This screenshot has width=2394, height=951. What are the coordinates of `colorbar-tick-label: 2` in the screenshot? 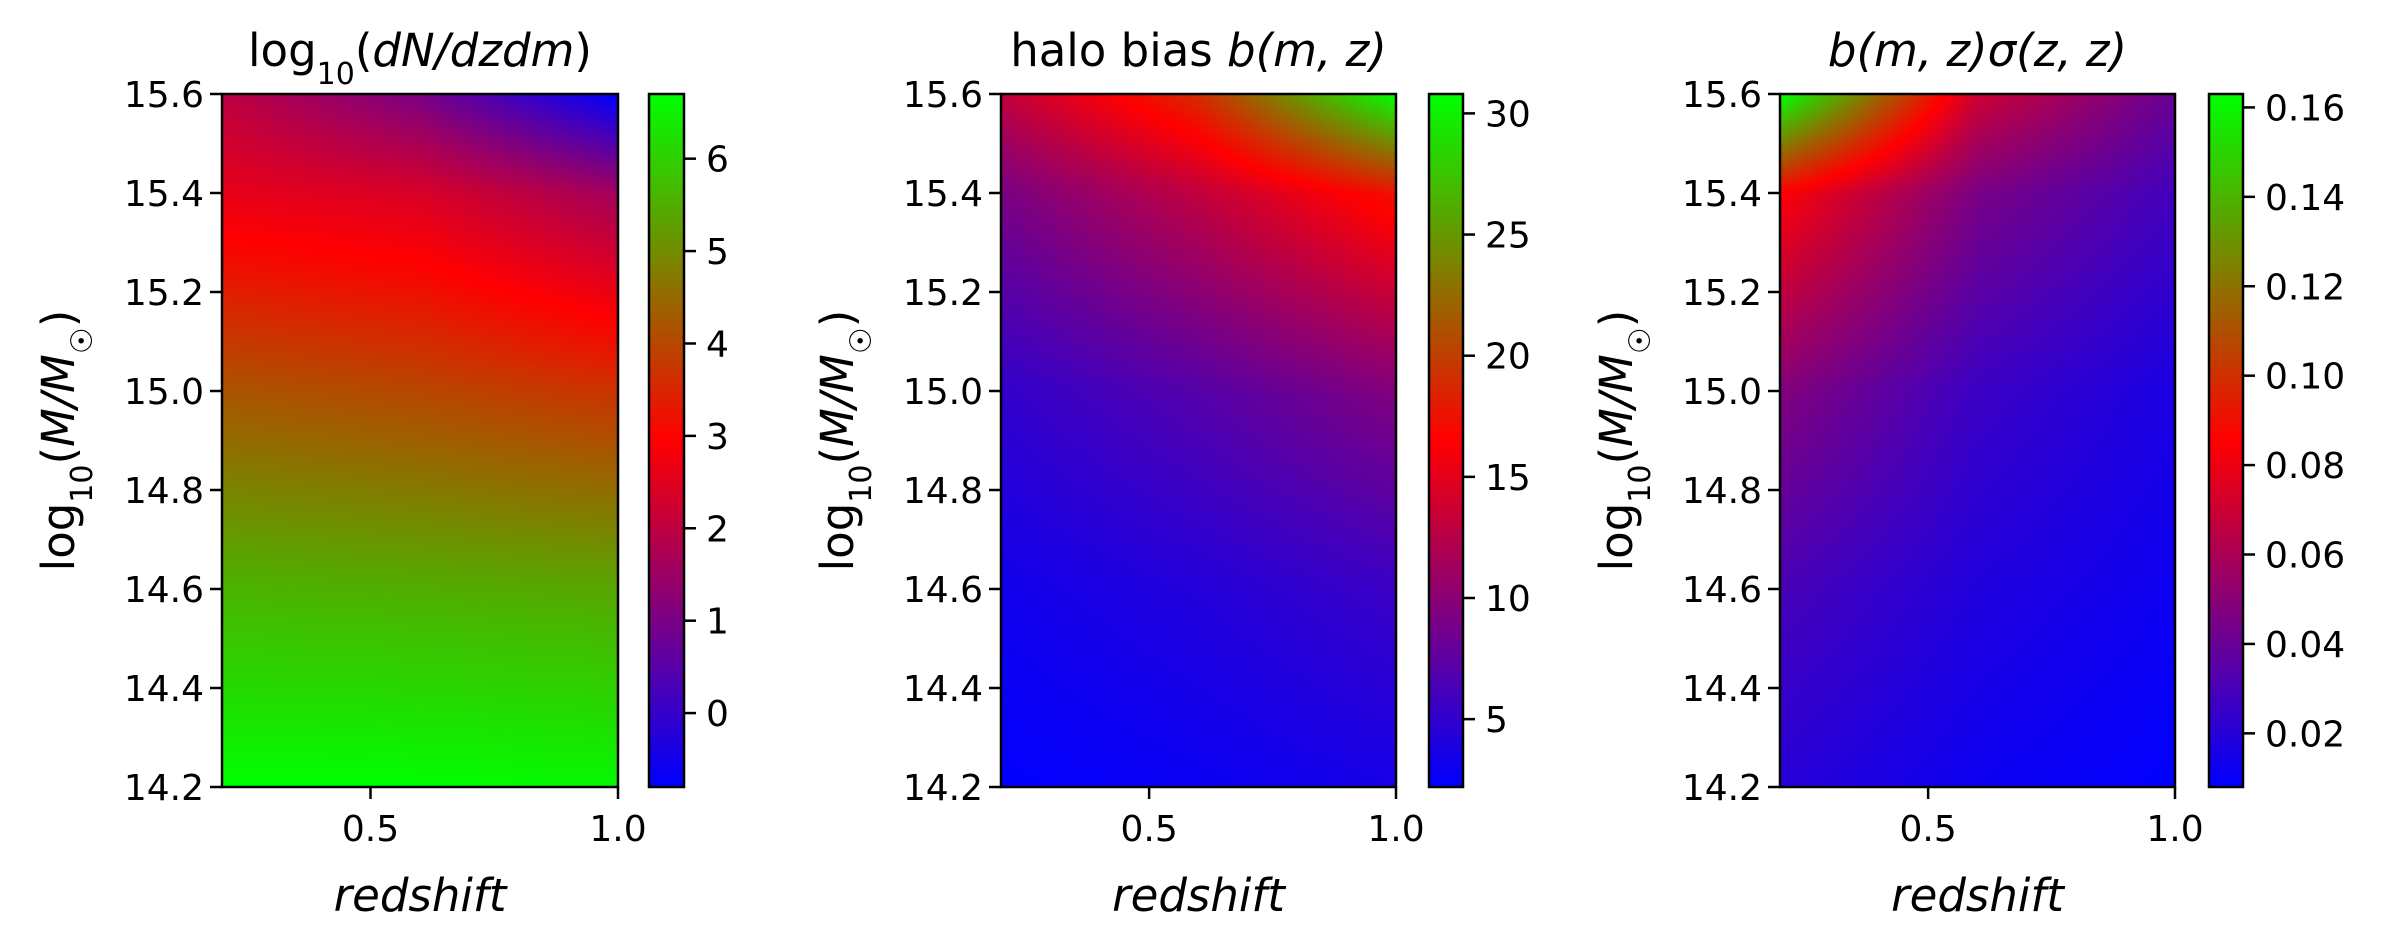 It's located at (717, 529).